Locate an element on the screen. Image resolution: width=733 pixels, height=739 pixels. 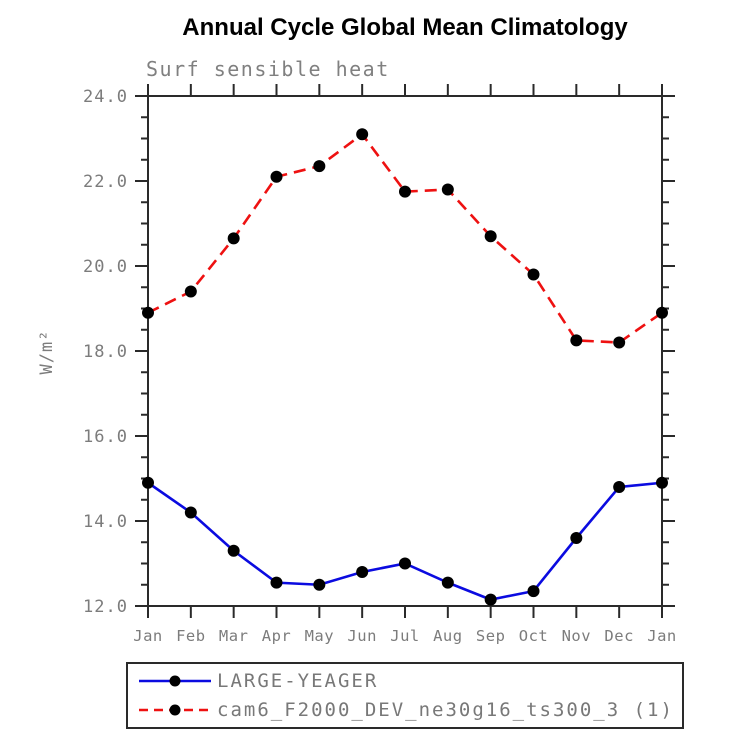
legend-label-series-1: LARGE-YEAGER is located at coordinates (298, 681).